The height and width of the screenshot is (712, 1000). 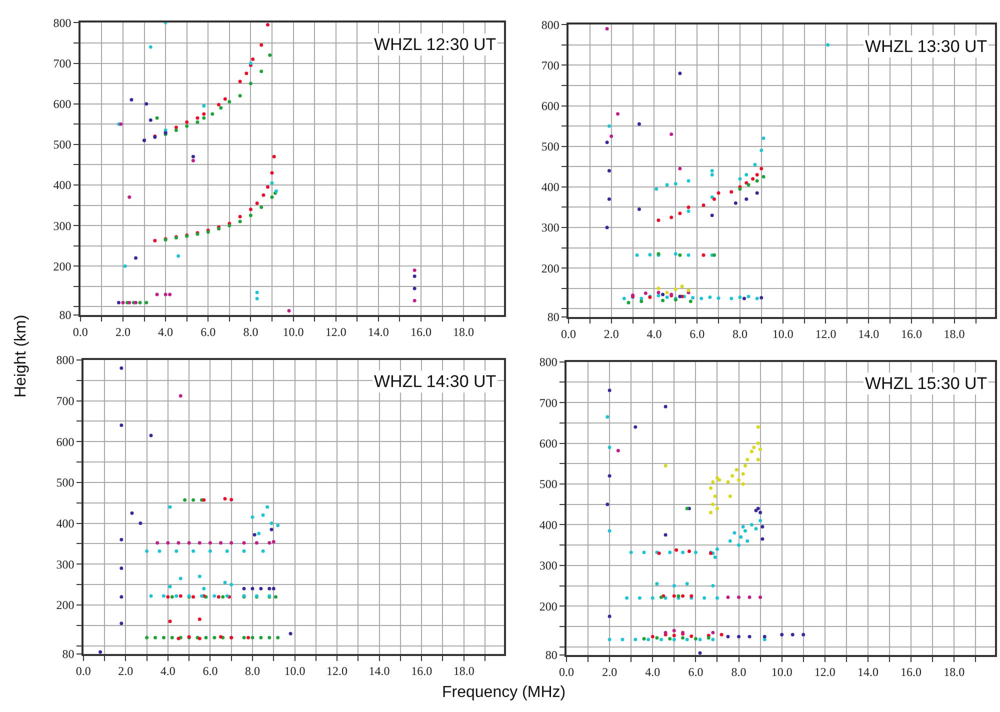 I want to click on text: WHZL 14:30 UT, so click(x=435, y=381).